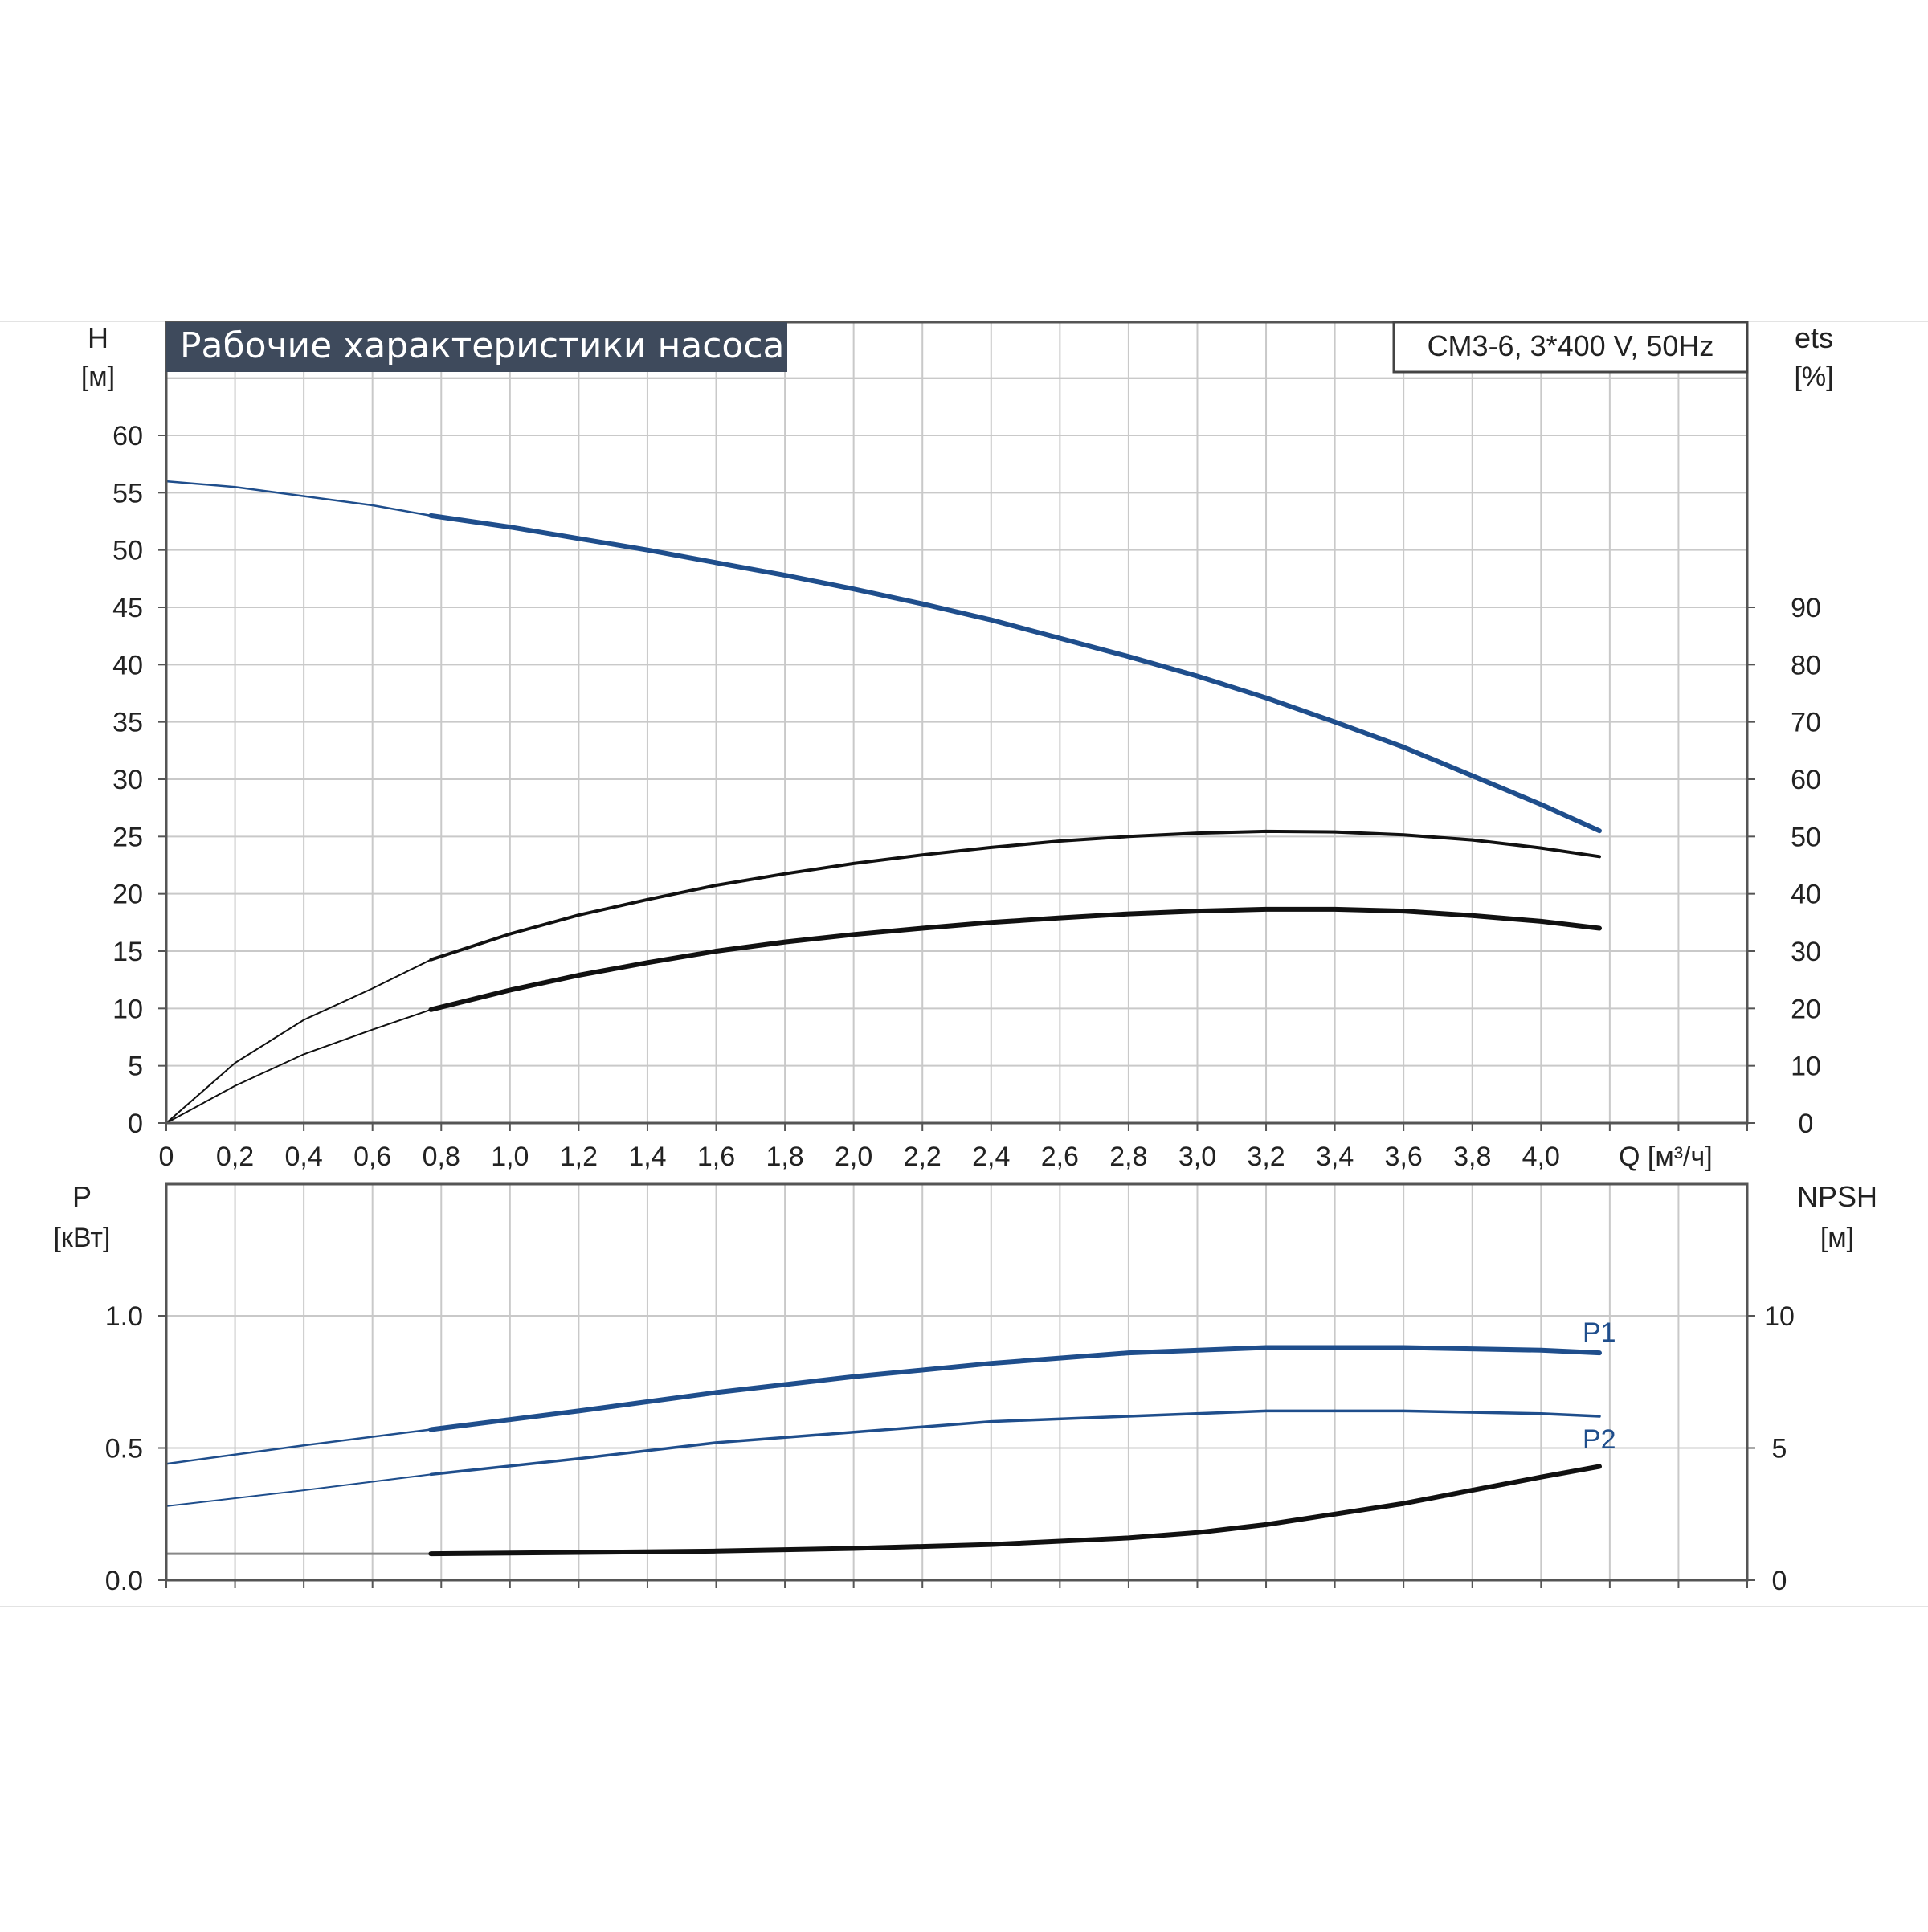  What do you see at coordinates (298, 1490) in the screenshot?
I see `power-p2-curve-line-extension` at bounding box center [298, 1490].